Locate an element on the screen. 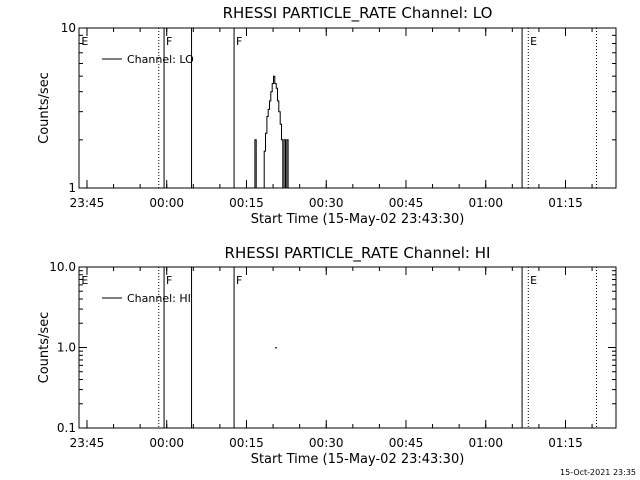 Image resolution: width=640 pixels, height=480 pixels. legend-label: Channel: LO is located at coordinates (160, 59).